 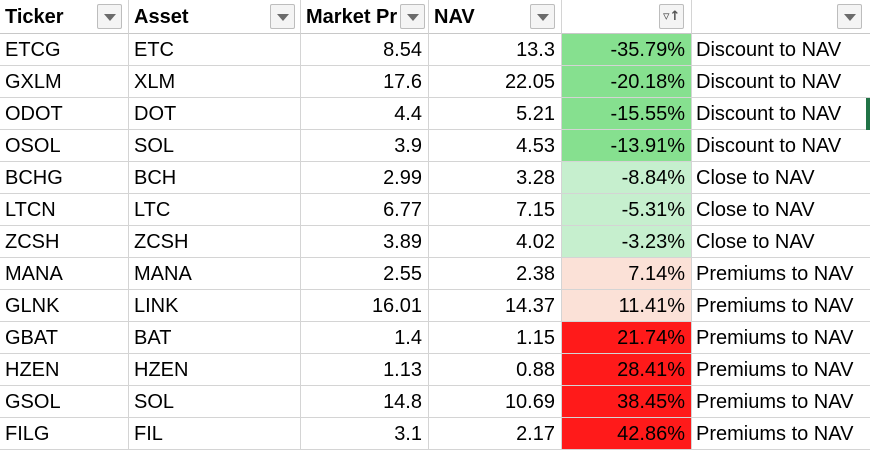 What do you see at coordinates (64, 338) in the screenshot?
I see `cell-ticker: GBAT` at bounding box center [64, 338].